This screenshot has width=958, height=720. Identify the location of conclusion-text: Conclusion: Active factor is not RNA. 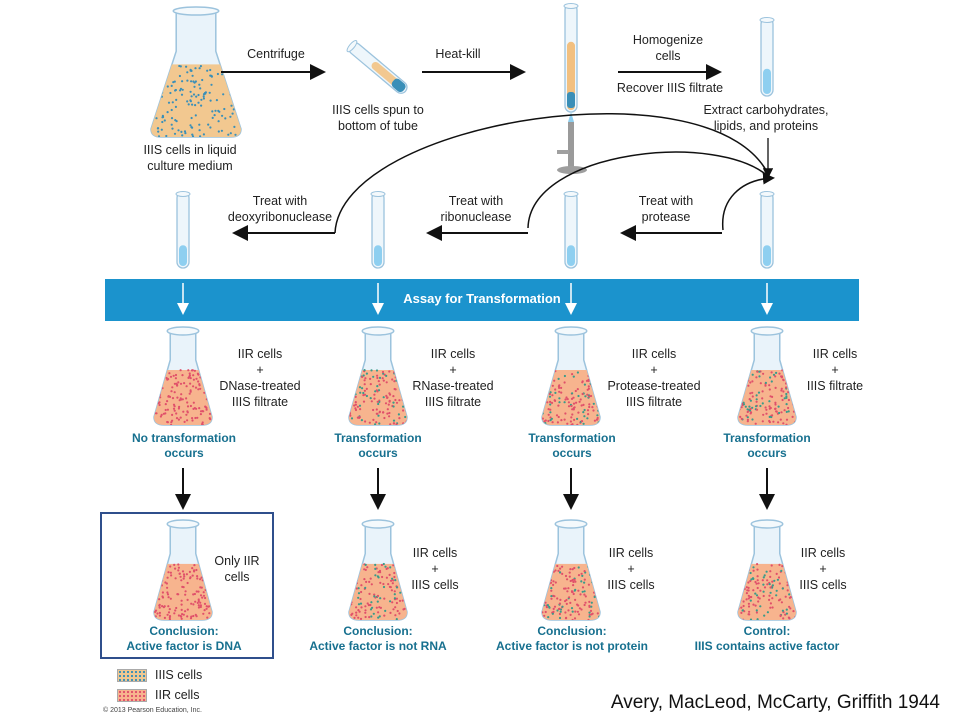
(378, 638).